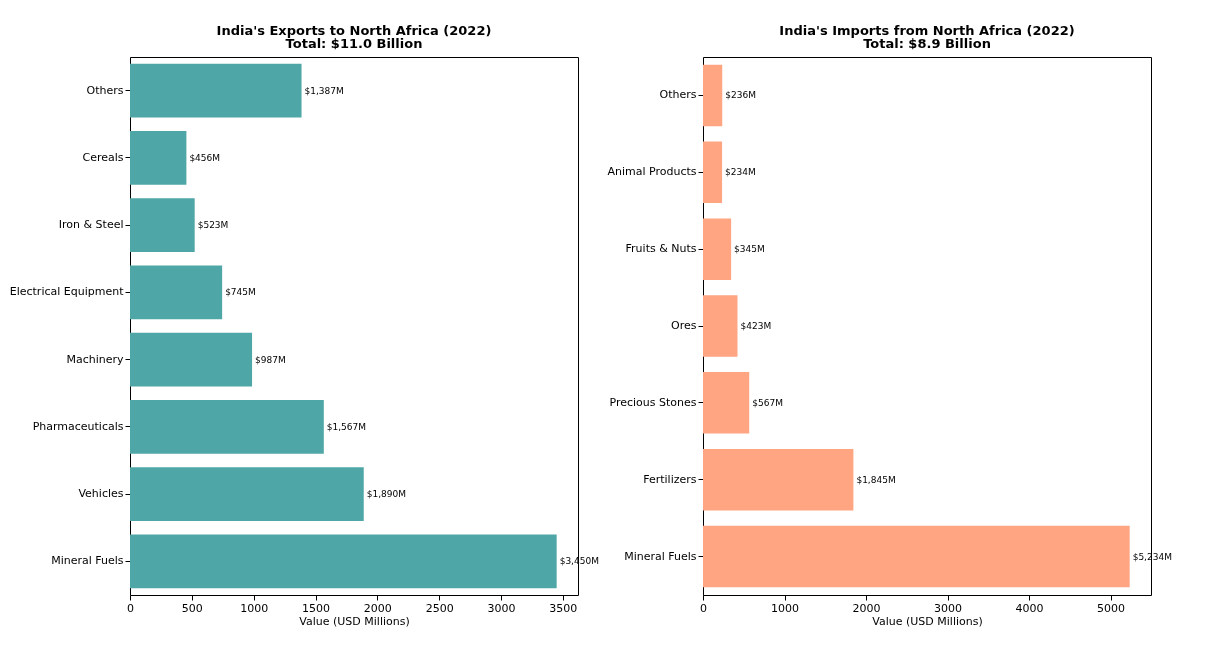 This screenshot has width=1210, height=654. Describe the element at coordinates (927, 30) in the screenshot. I see `chart-title: India's Imports from North Africa (2022)` at that location.